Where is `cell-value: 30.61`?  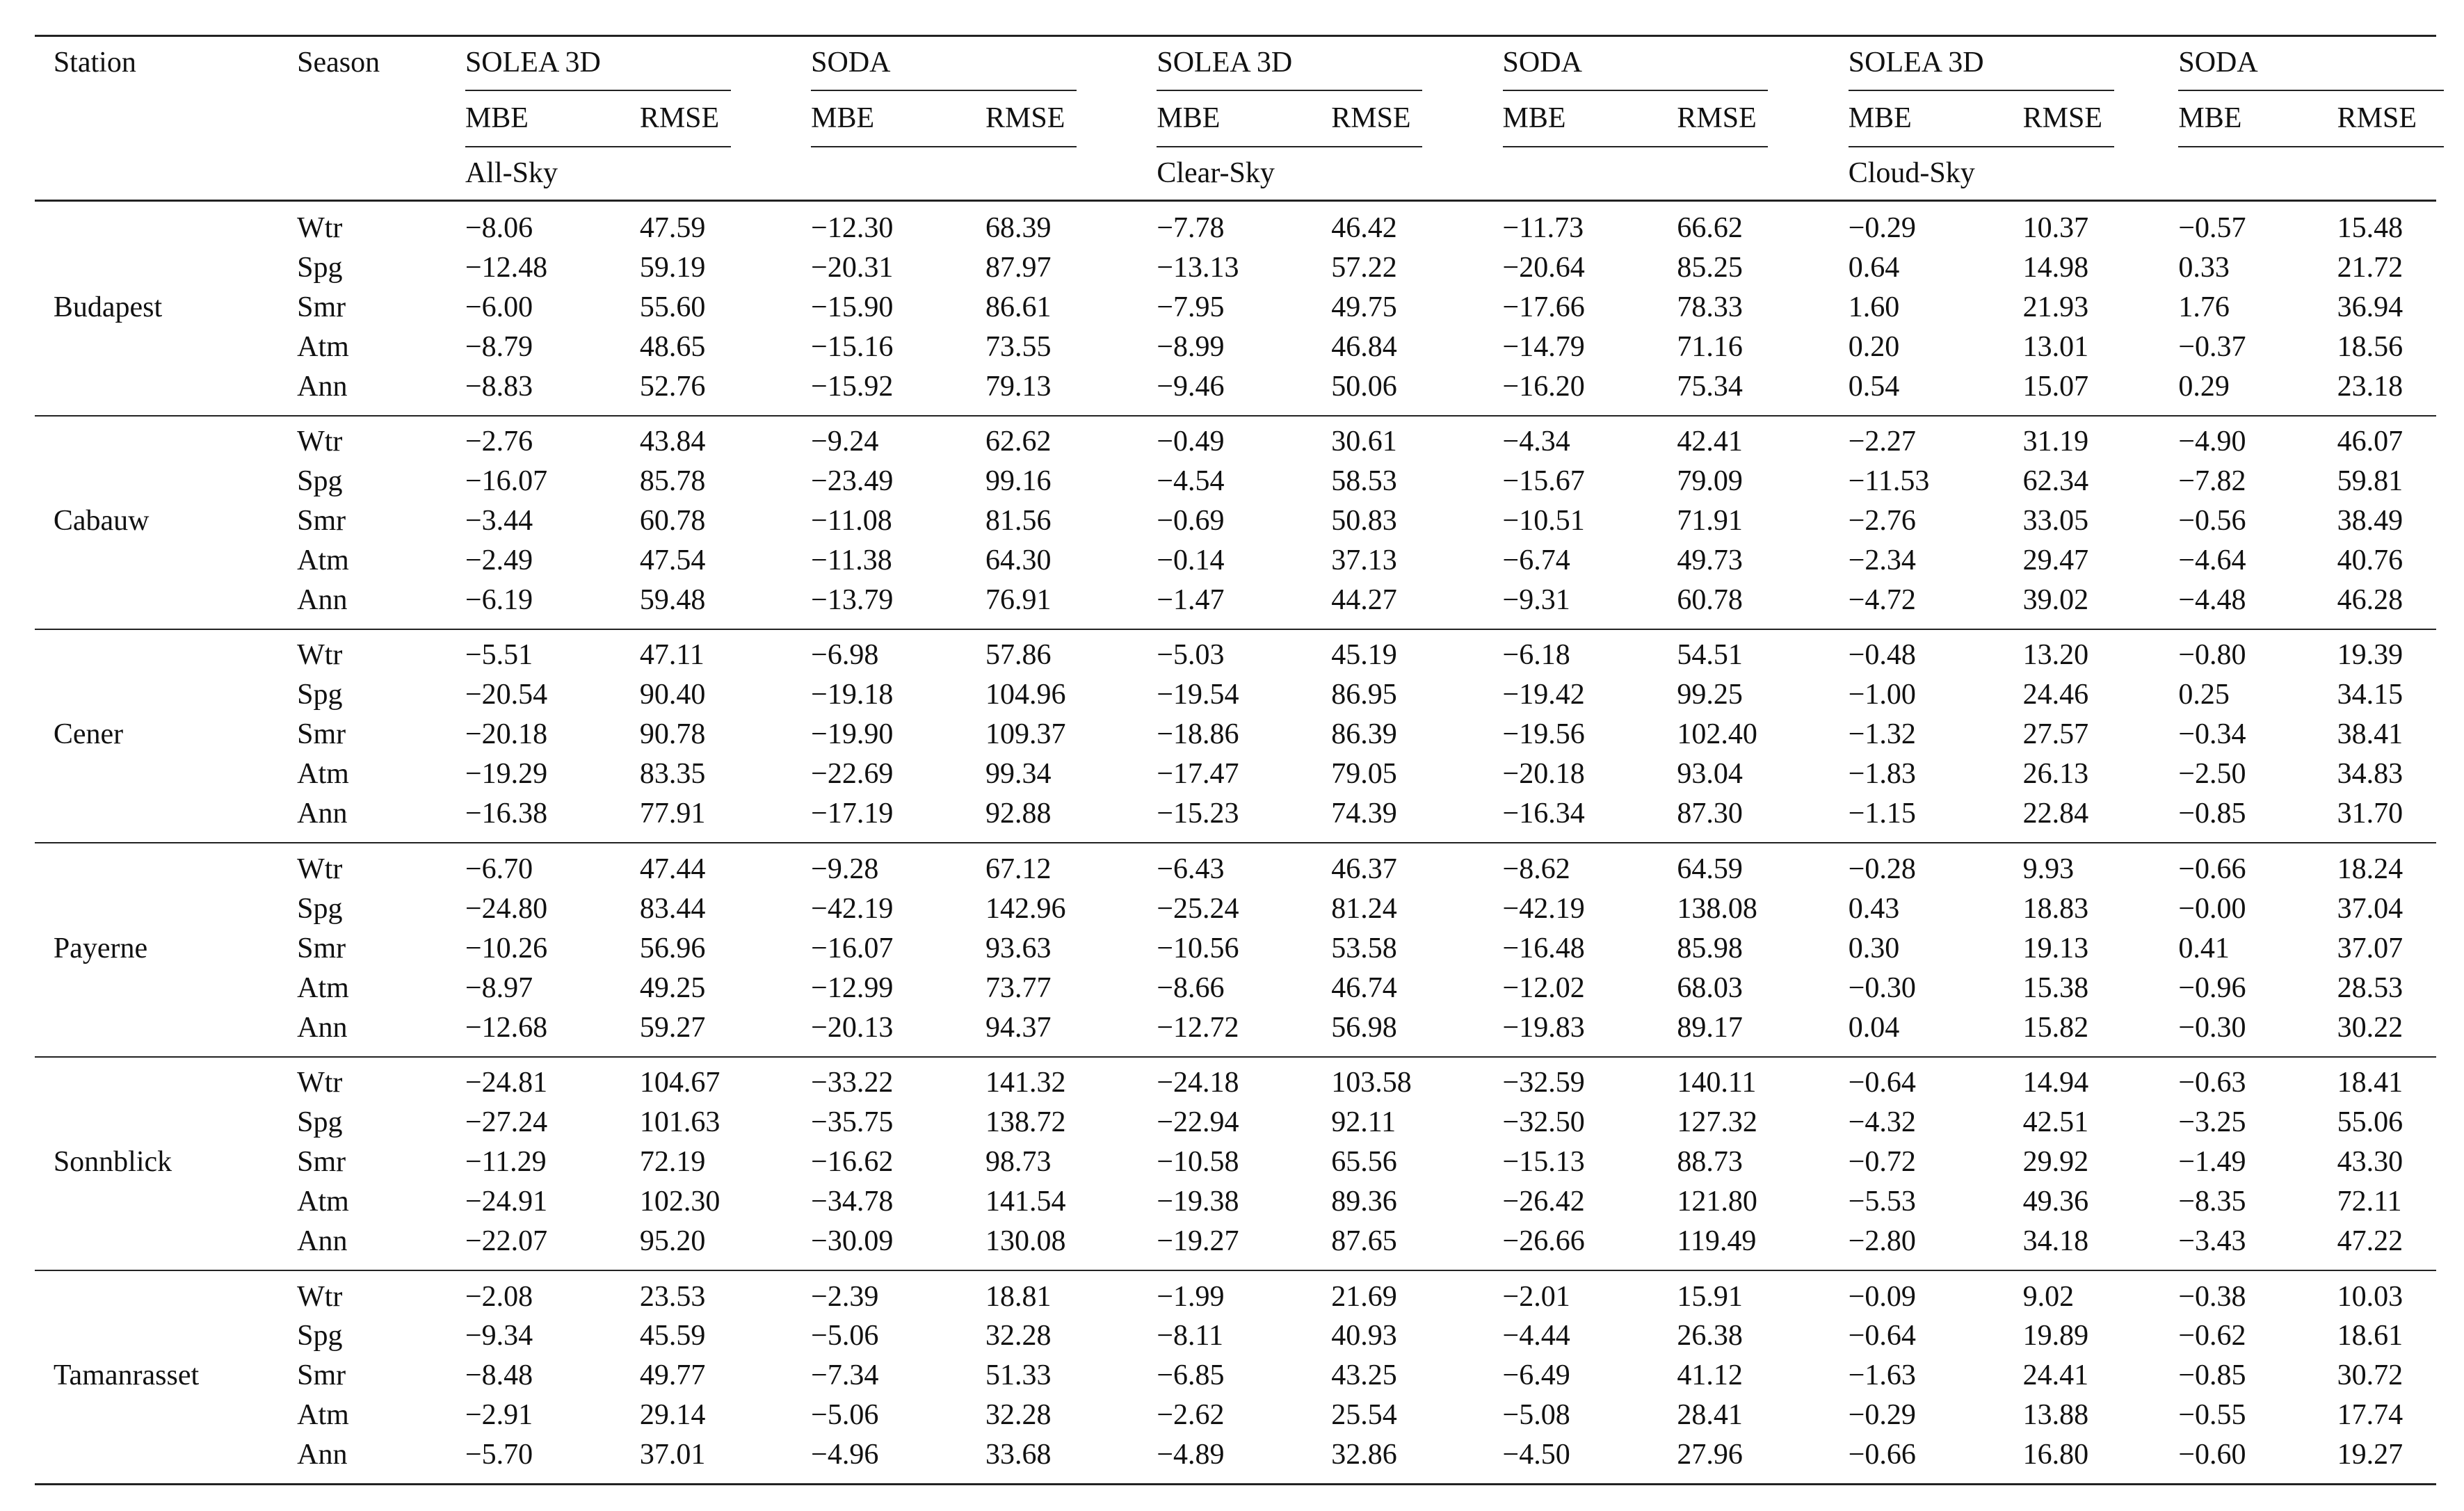
cell-value: 30.61 is located at coordinates (1364, 442).